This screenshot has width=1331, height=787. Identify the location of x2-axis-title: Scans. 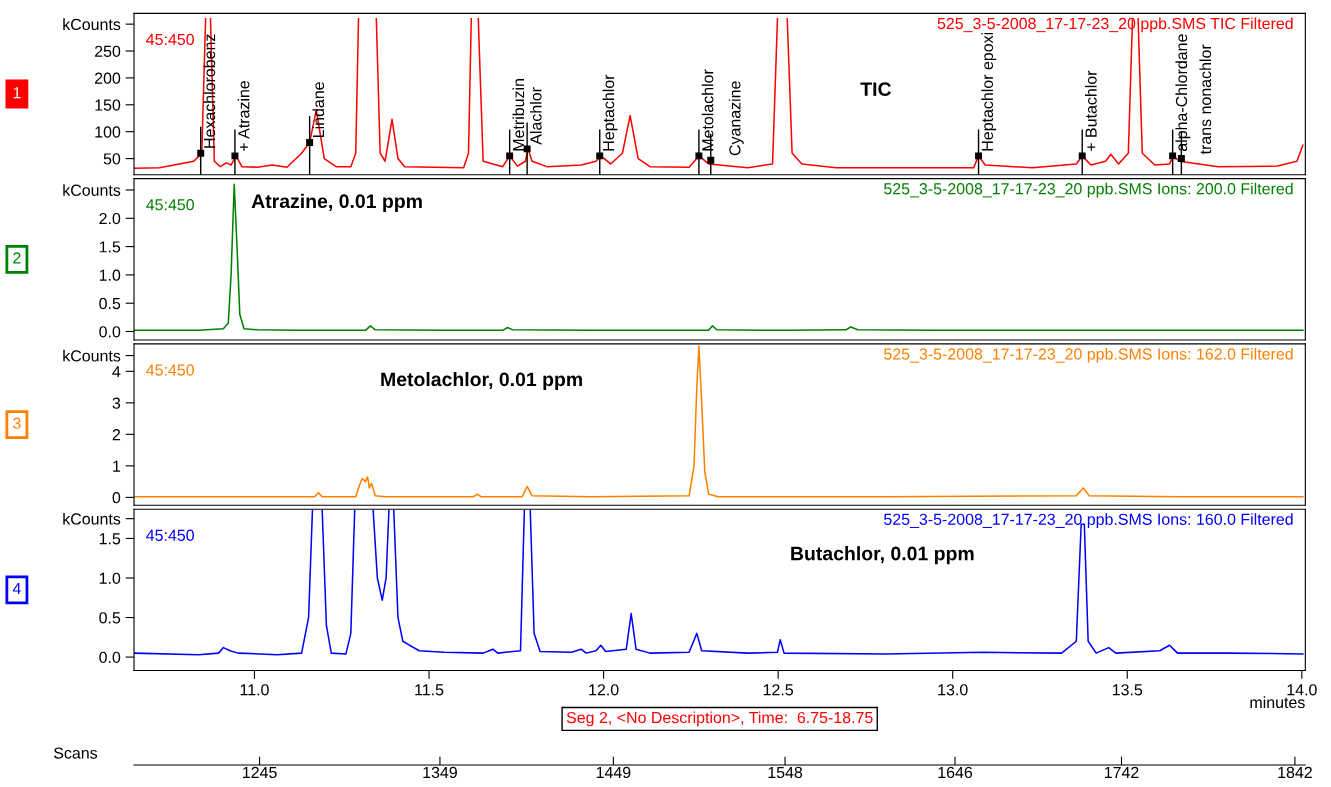
(76, 753).